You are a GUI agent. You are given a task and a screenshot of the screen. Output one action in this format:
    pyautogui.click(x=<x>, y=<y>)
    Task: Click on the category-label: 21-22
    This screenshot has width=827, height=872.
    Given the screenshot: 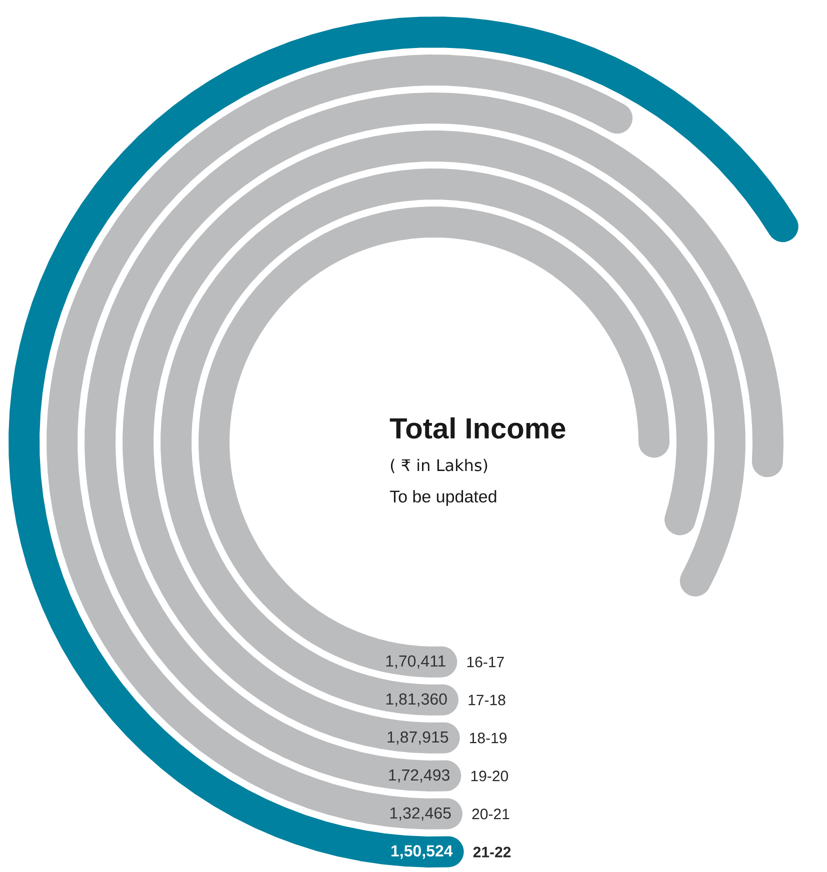 What is the action you would take?
    pyautogui.click(x=492, y=852)
    